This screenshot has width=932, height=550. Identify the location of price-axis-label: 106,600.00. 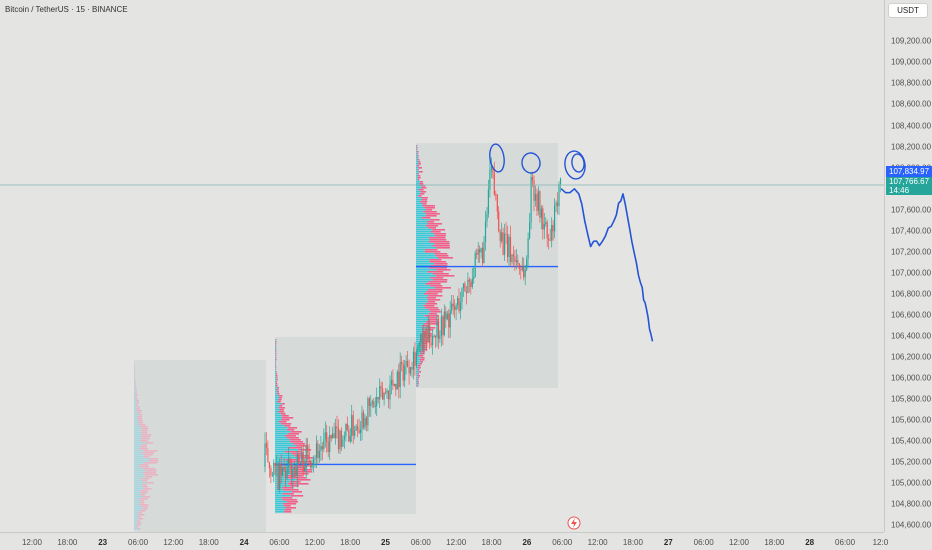
(911, 315).